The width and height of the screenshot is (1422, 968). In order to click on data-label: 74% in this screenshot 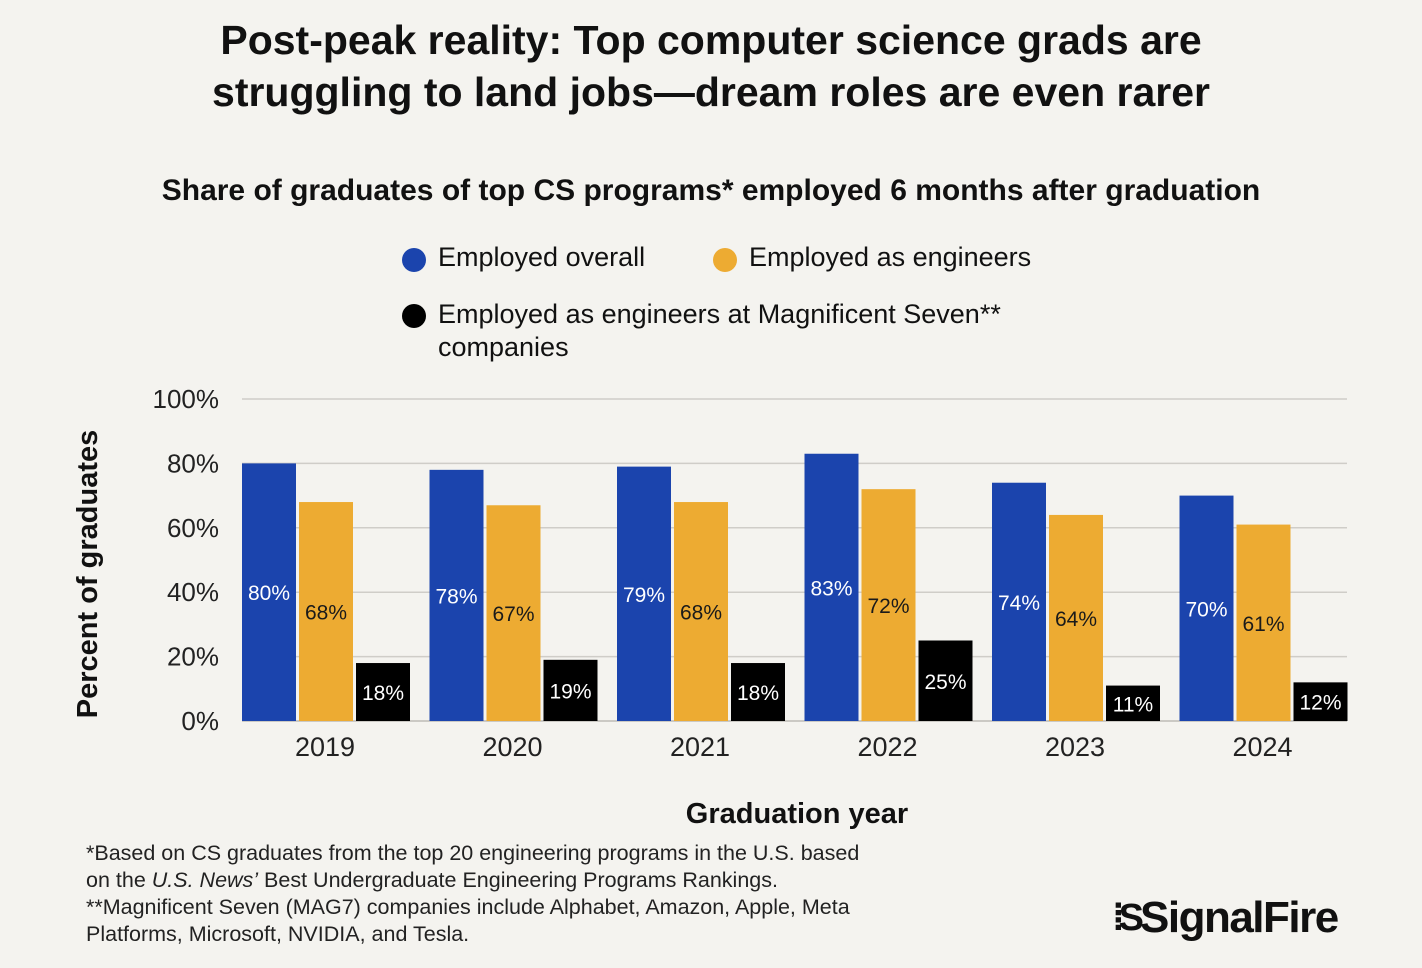, I will do `click(1019, 603)`.